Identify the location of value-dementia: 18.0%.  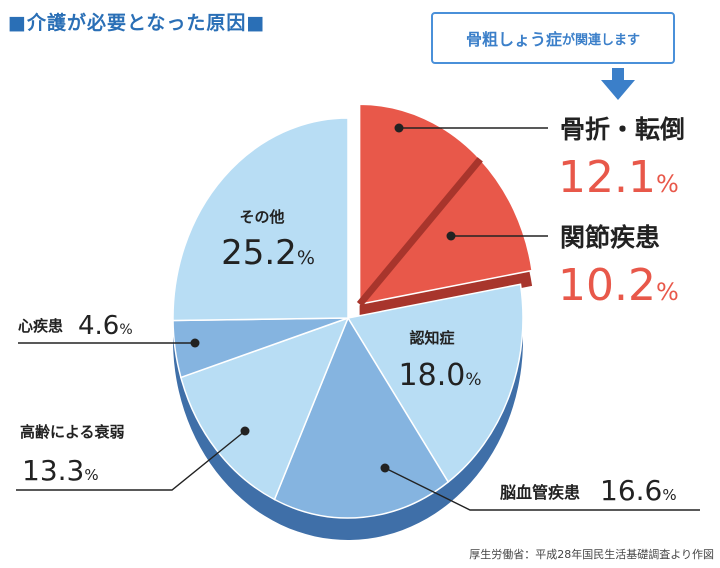
(440, 375).